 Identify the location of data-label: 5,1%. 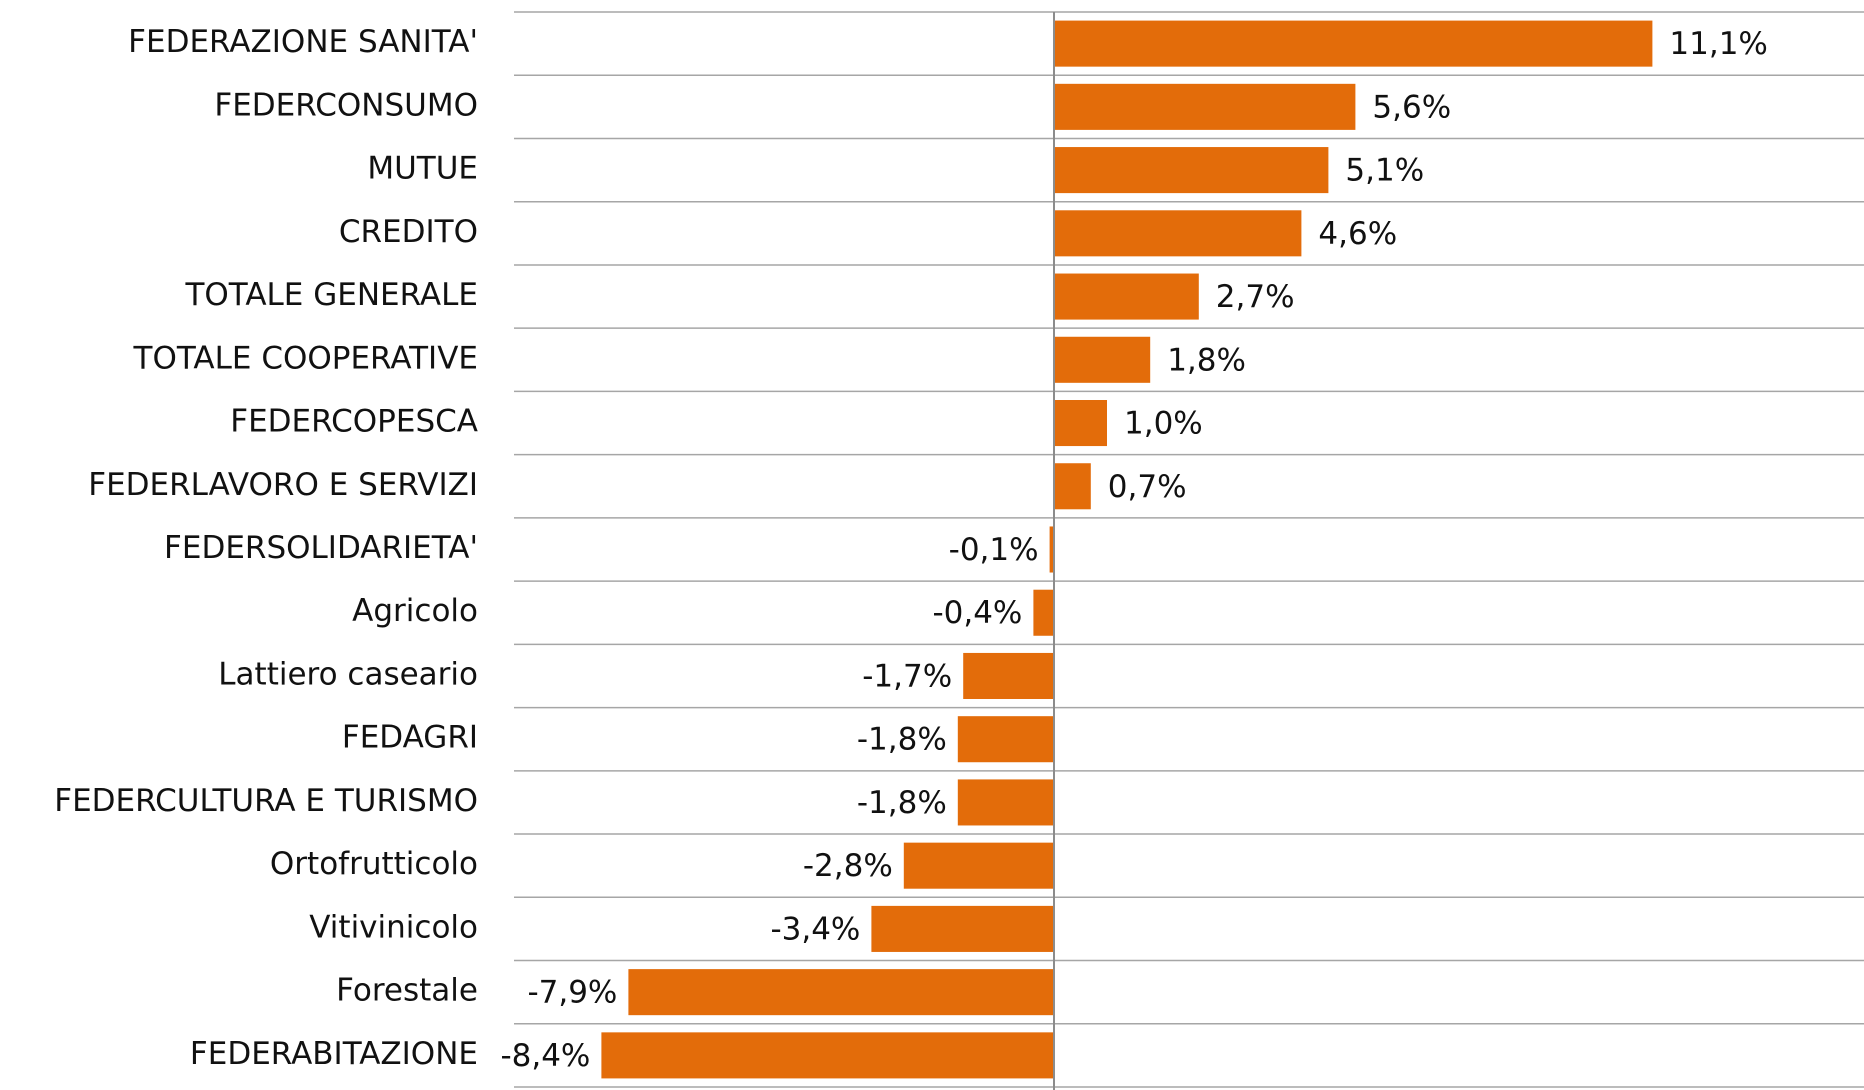
(1384, 171).